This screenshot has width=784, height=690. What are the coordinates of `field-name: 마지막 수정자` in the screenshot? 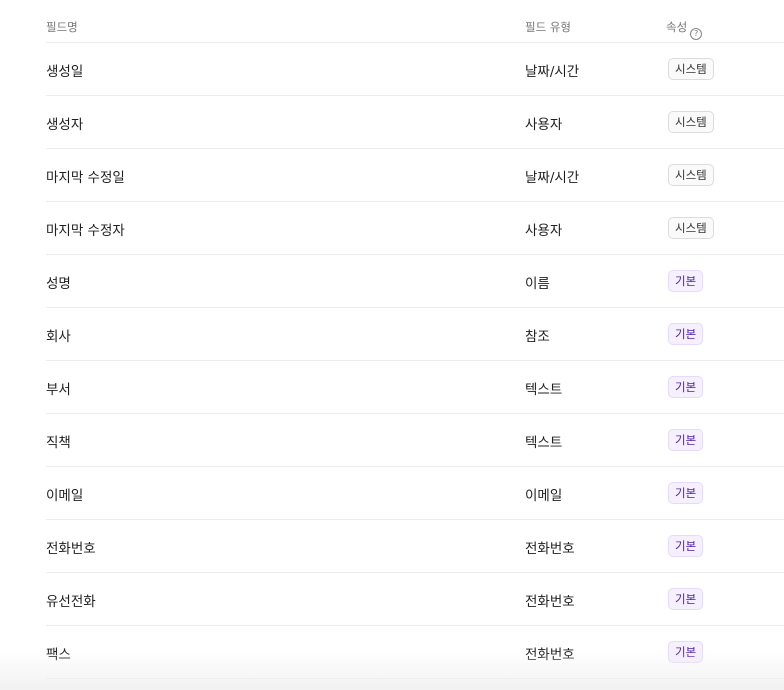 It's located at (85, 231).